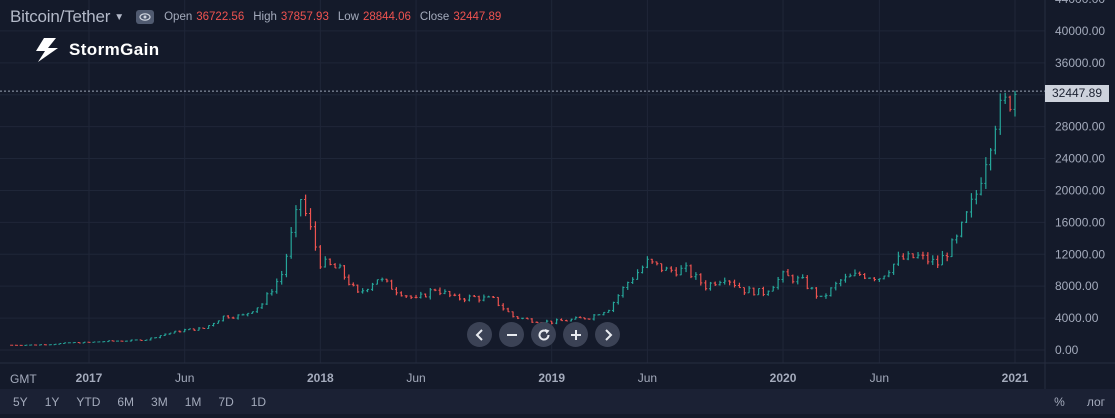  I want to click on zoom-out-button, so click(511, 334).